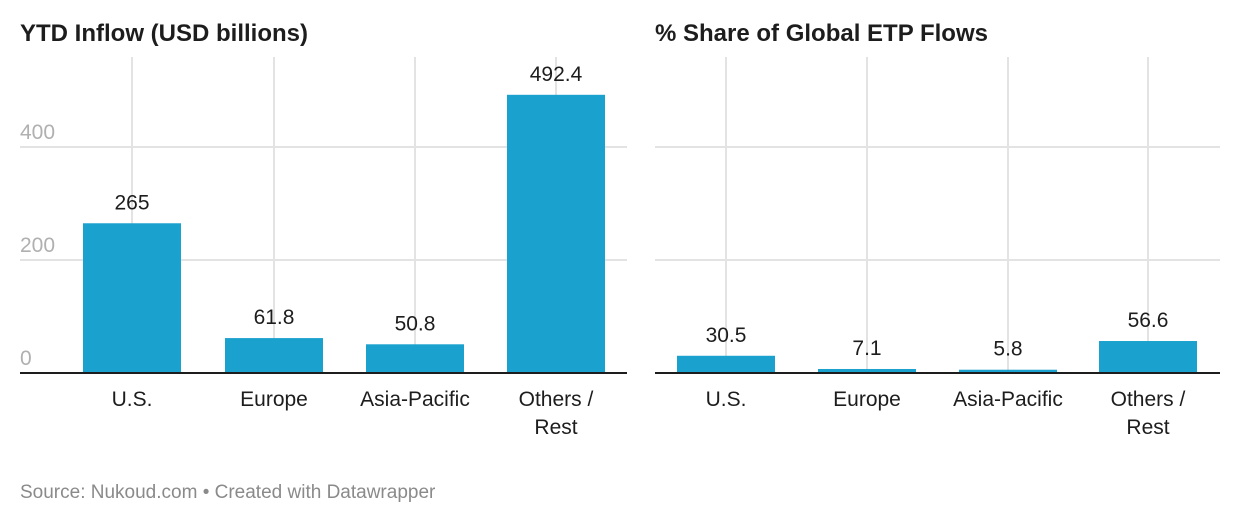 This screenshot has width=1240, height=528. What do you see at coordinates (821, 33) in the screenshot?
I see `chart-title-share: % Share of Global ETP Flows` at bounding box center [821, 33].